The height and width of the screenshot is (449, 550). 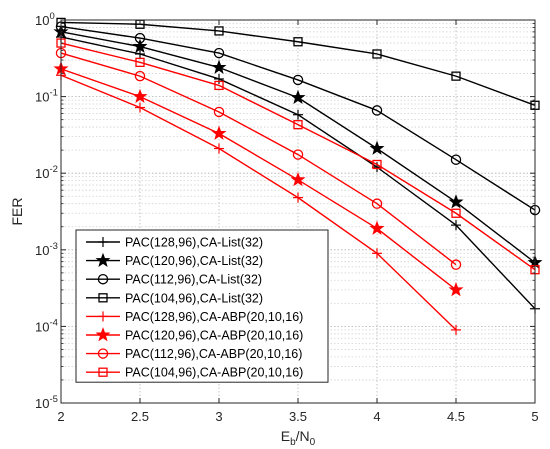 I want to click on legend-label: PAC(112,96),CA-ABP(20,10,16), so click(x=213, y=354).